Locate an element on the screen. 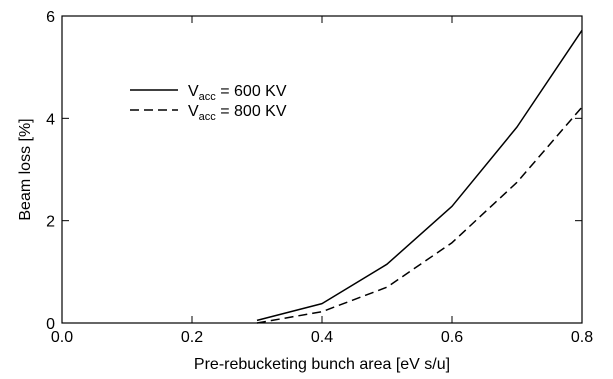 The width and height of the screenshot is (613, 379). y-tick-label: 4 is located at coordinates (50, 119).